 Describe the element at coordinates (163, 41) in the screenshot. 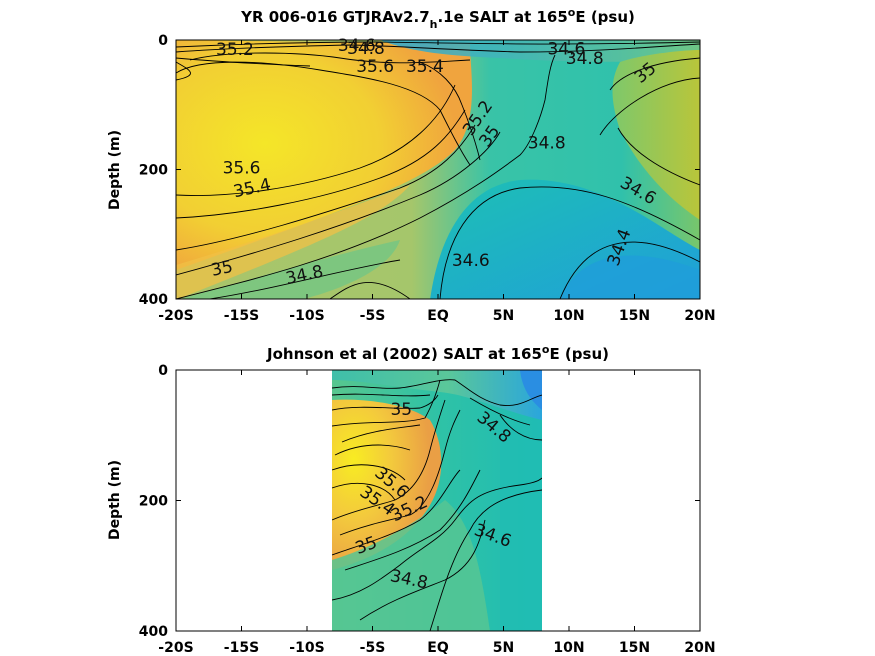

I see `y-tick-label-top: 0` at that location.